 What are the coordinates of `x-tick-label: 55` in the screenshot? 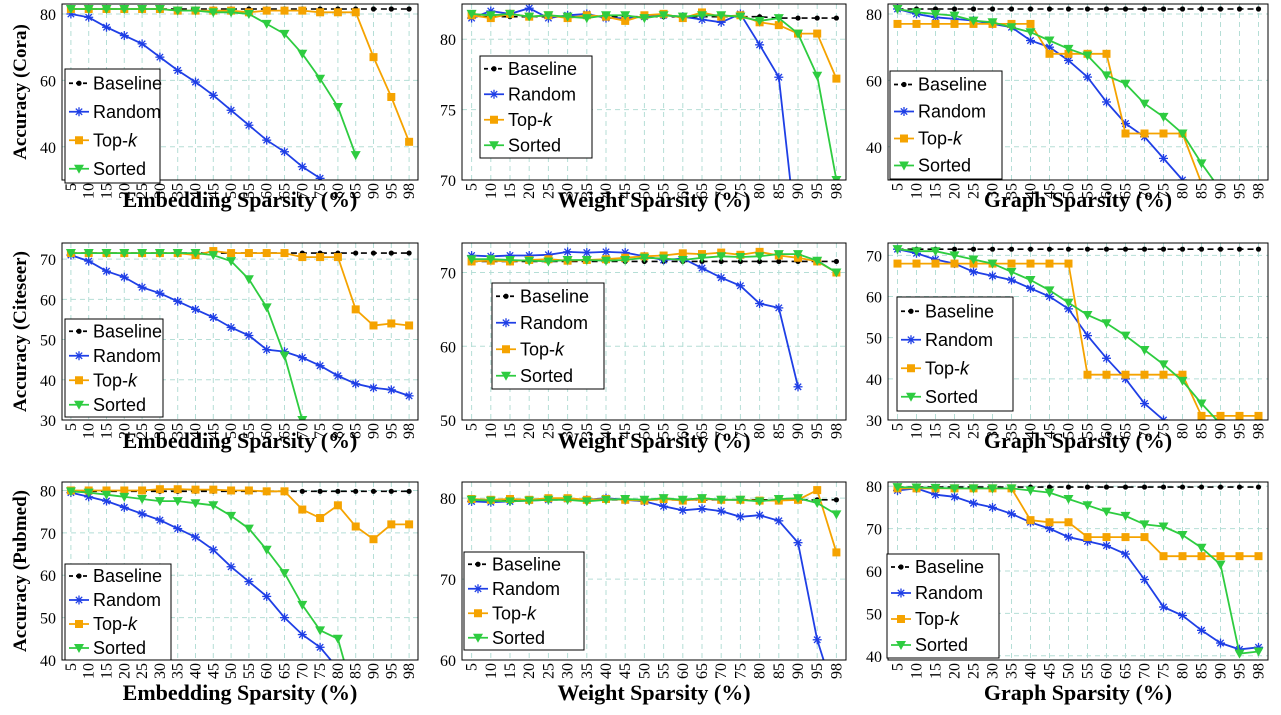 It's located at (664, 431).